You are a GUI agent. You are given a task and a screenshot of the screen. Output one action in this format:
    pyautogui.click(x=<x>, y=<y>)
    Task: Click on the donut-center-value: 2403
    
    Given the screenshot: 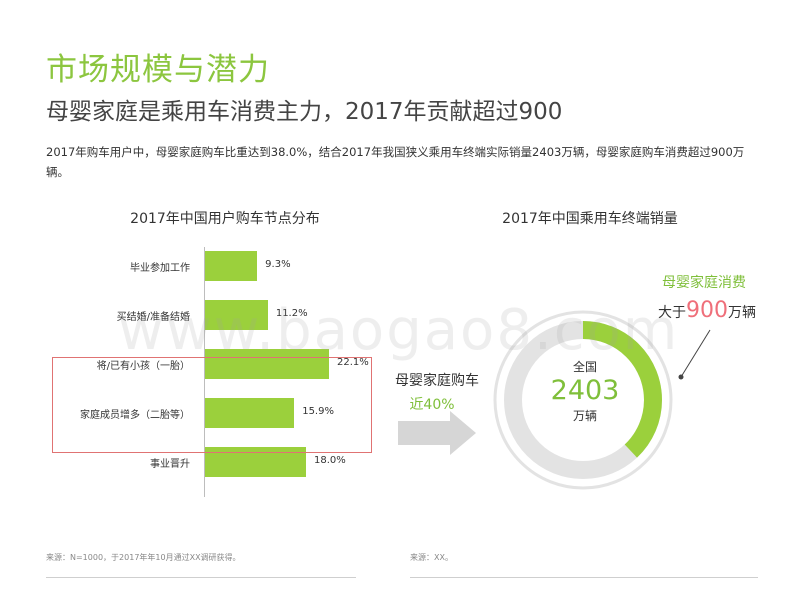 What is the action you would take?
    pyautogui.click(x=585, y=390)
    